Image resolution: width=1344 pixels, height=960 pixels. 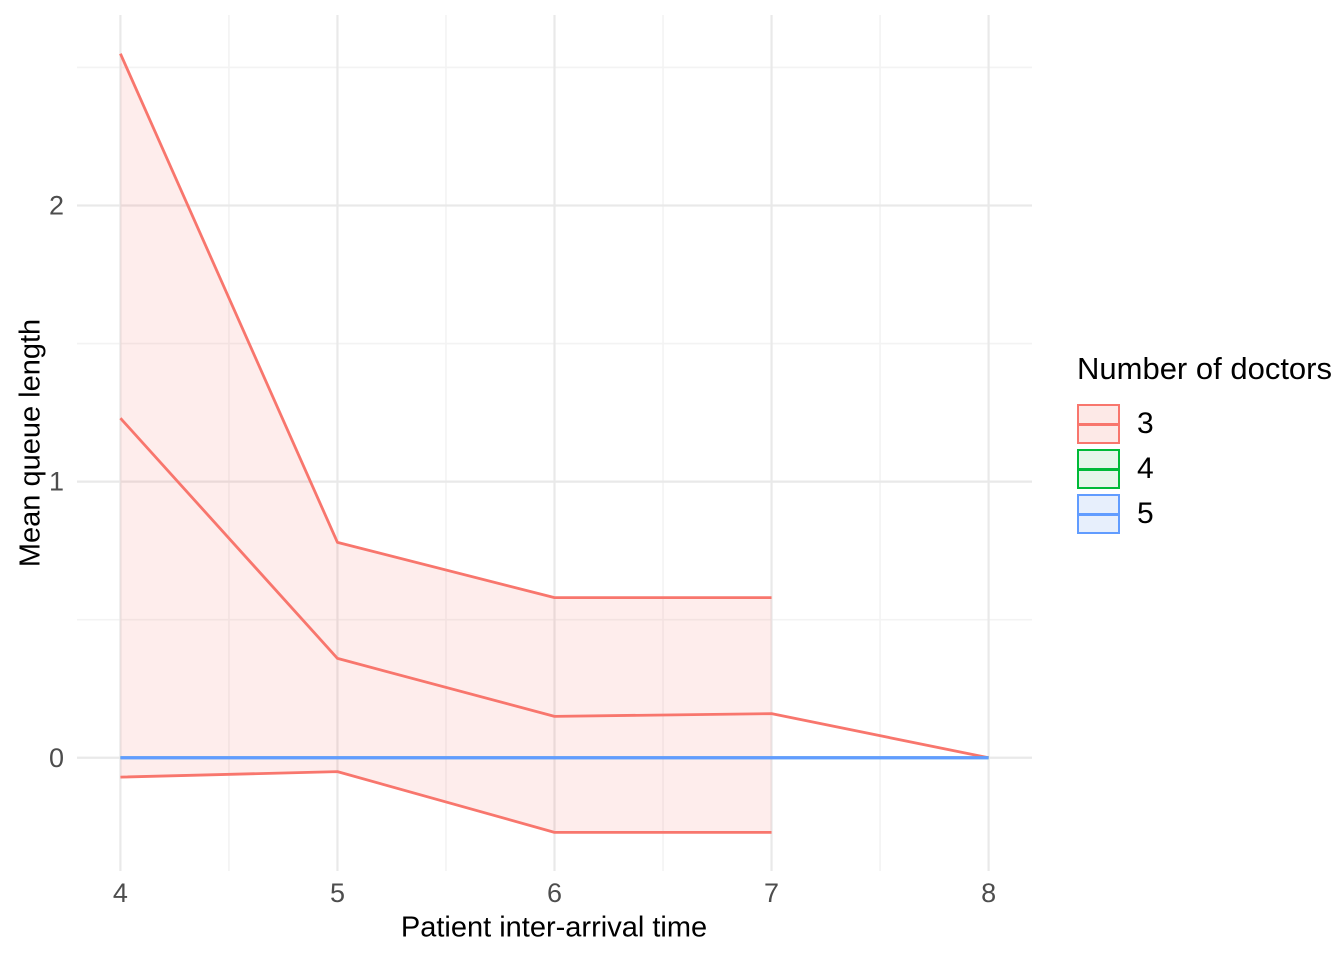 I want to click on y-tick-label: 2, so click(x=56, y=206).